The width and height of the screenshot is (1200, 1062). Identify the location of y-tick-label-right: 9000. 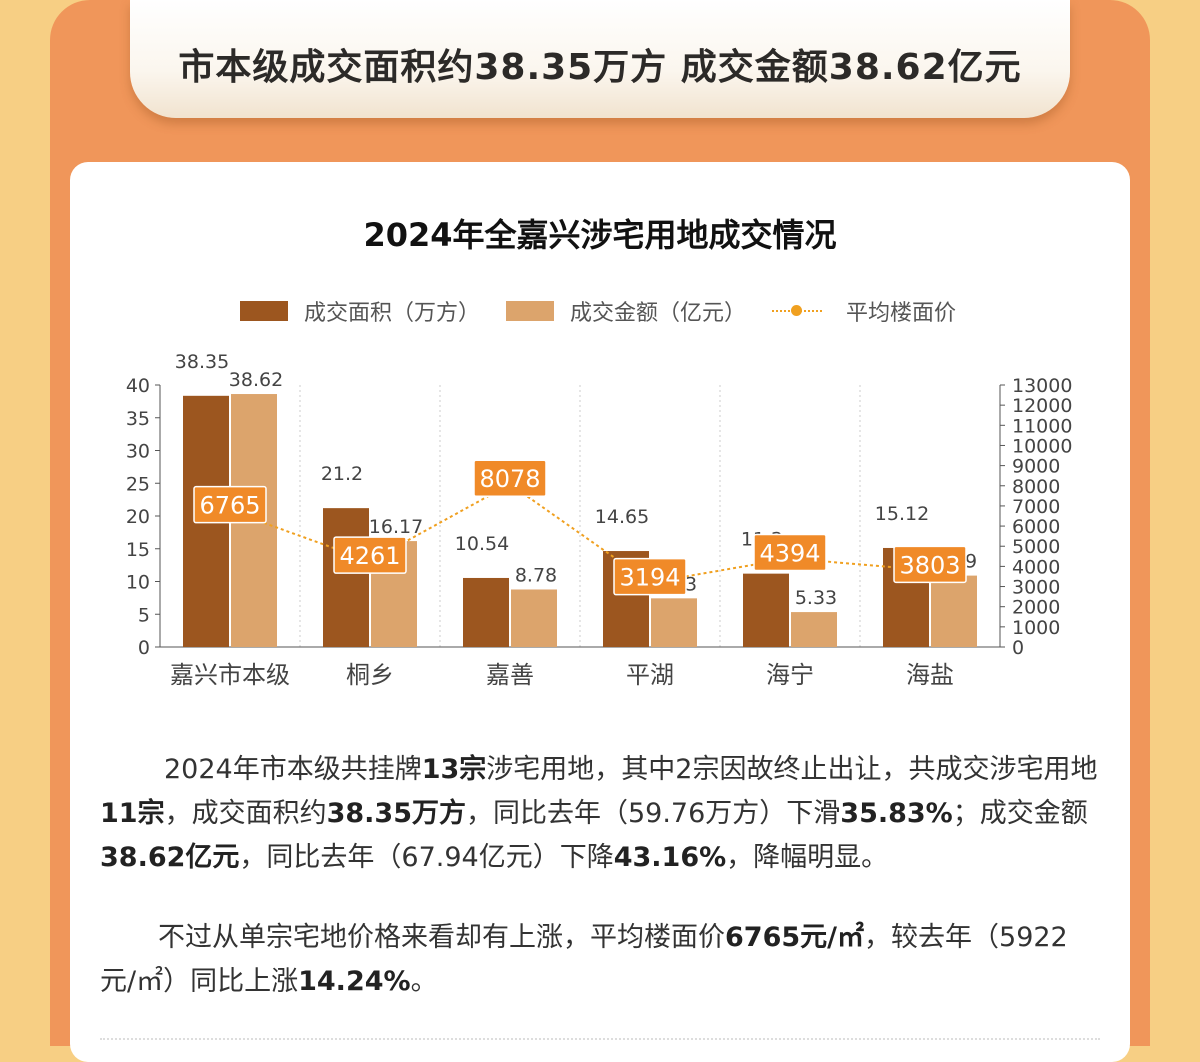
(1036, 467).